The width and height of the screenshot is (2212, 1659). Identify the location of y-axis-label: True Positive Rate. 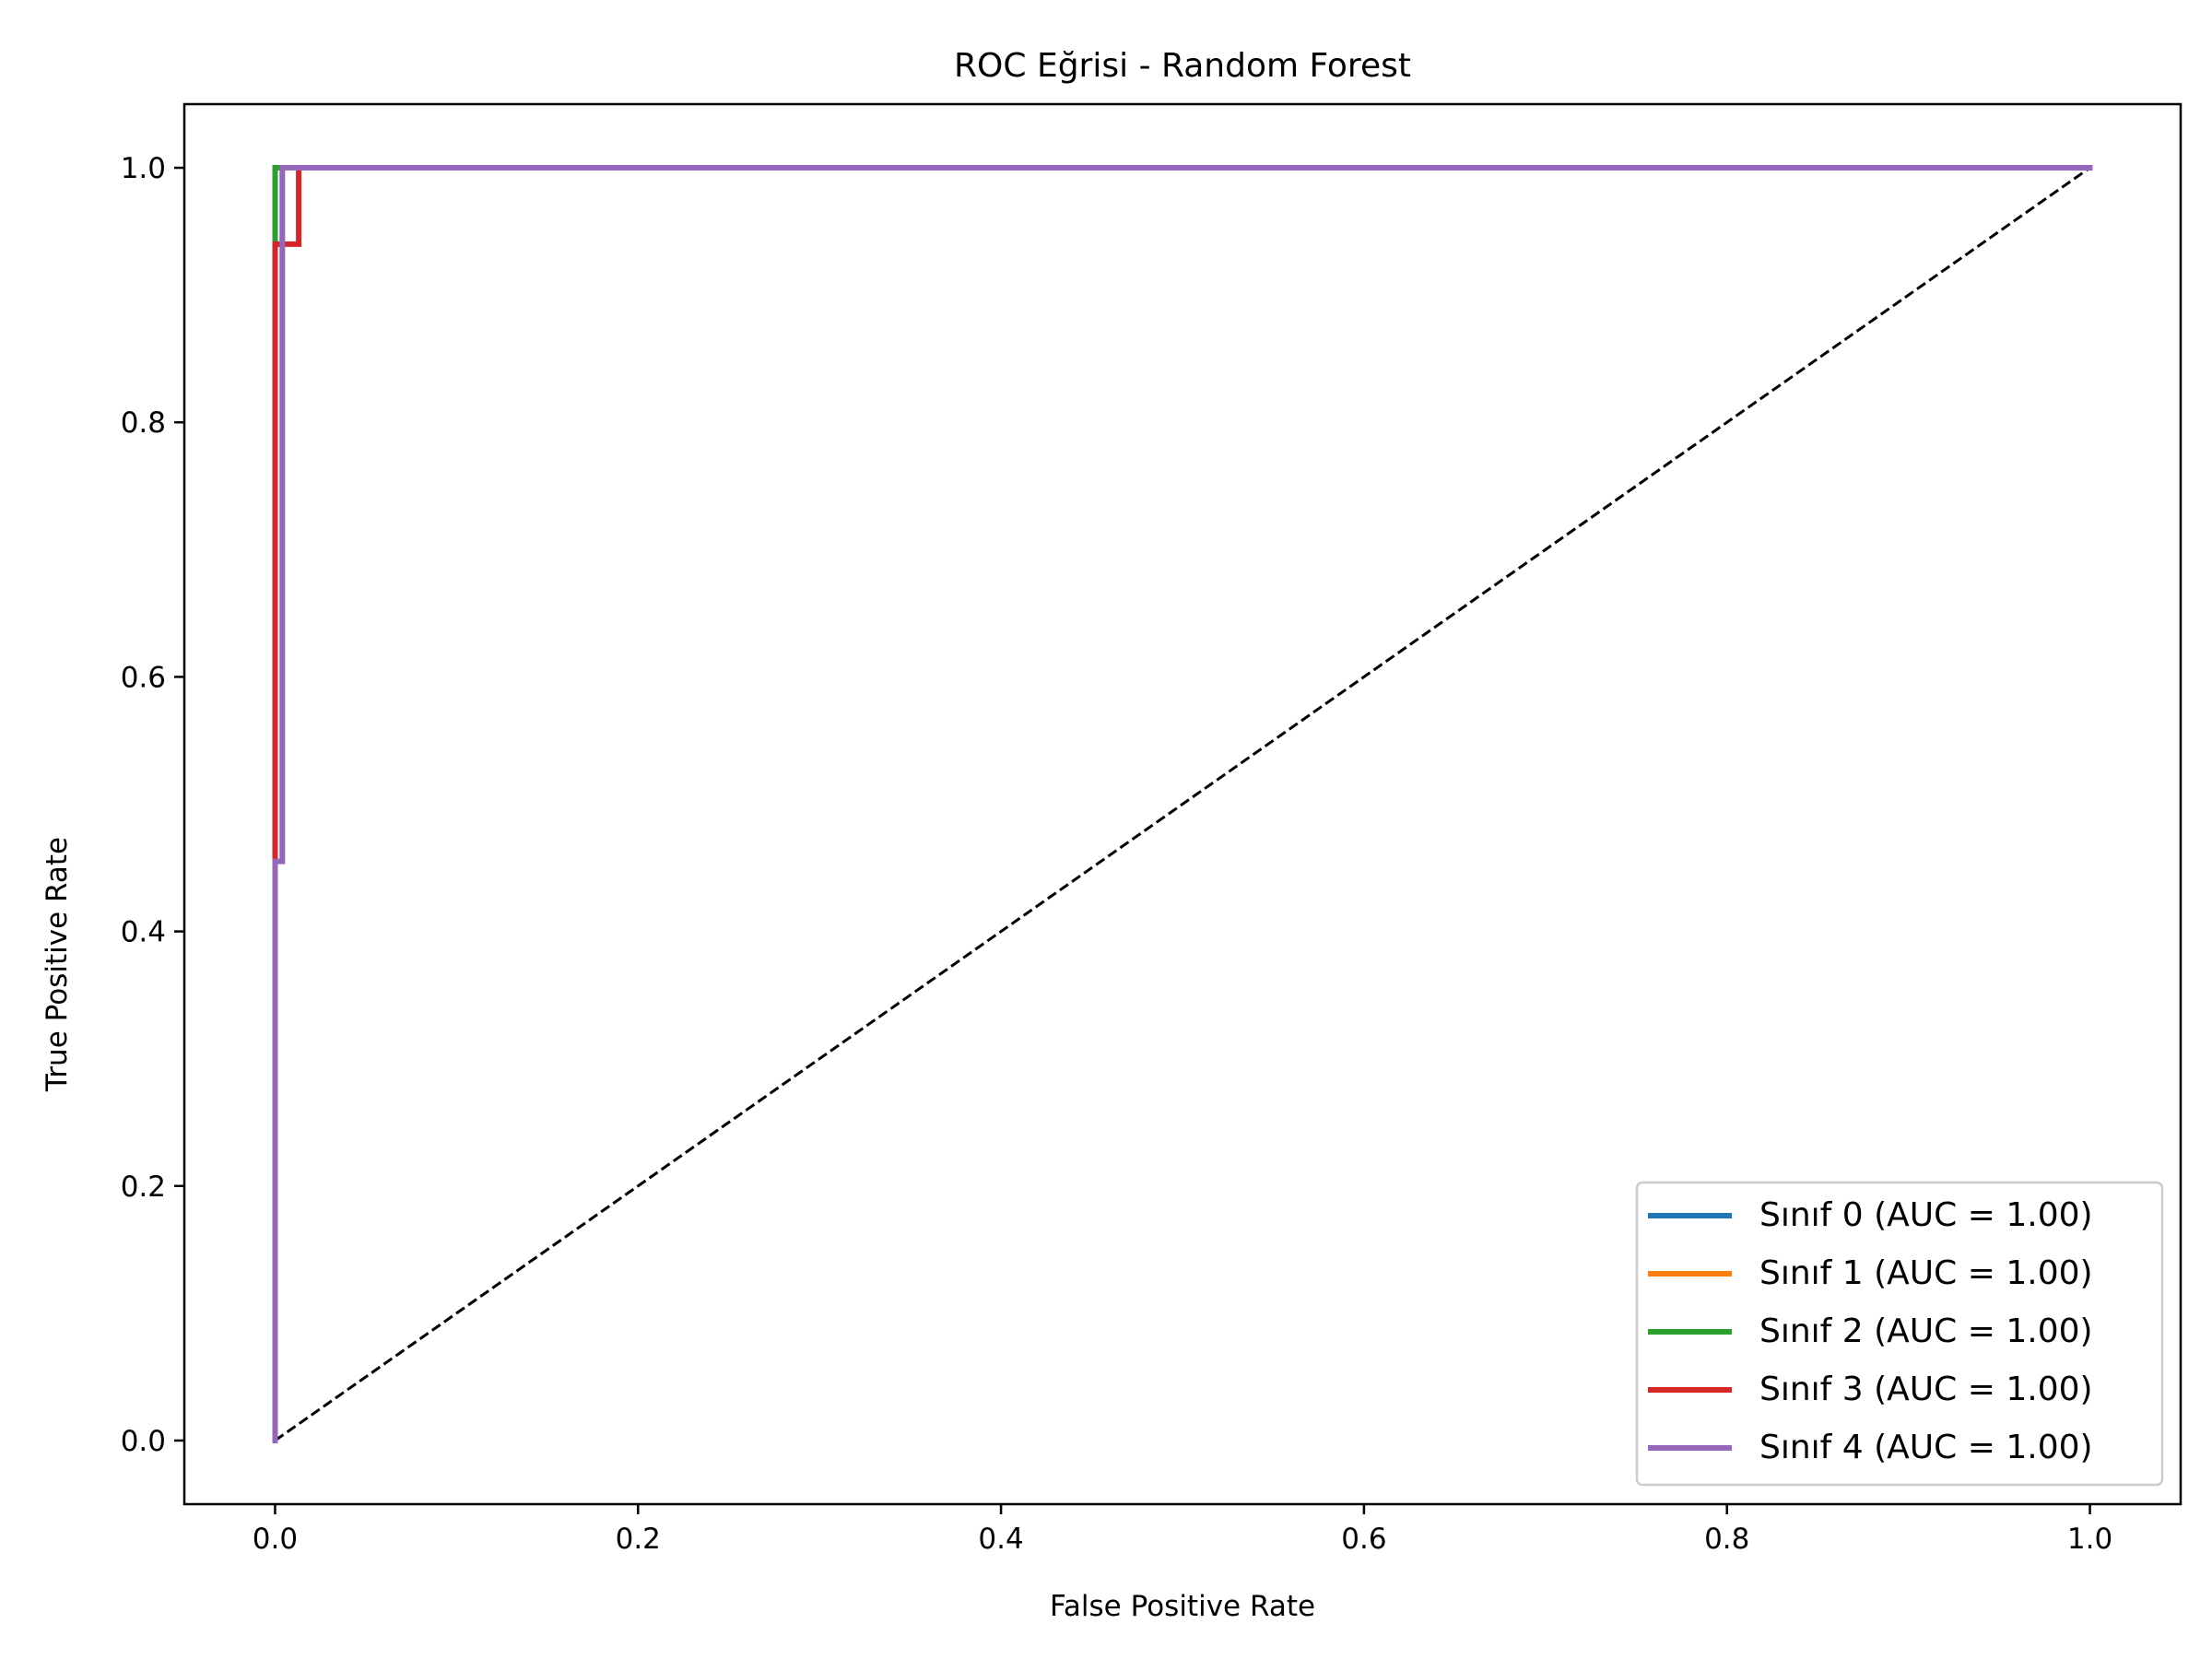
(57, 964).